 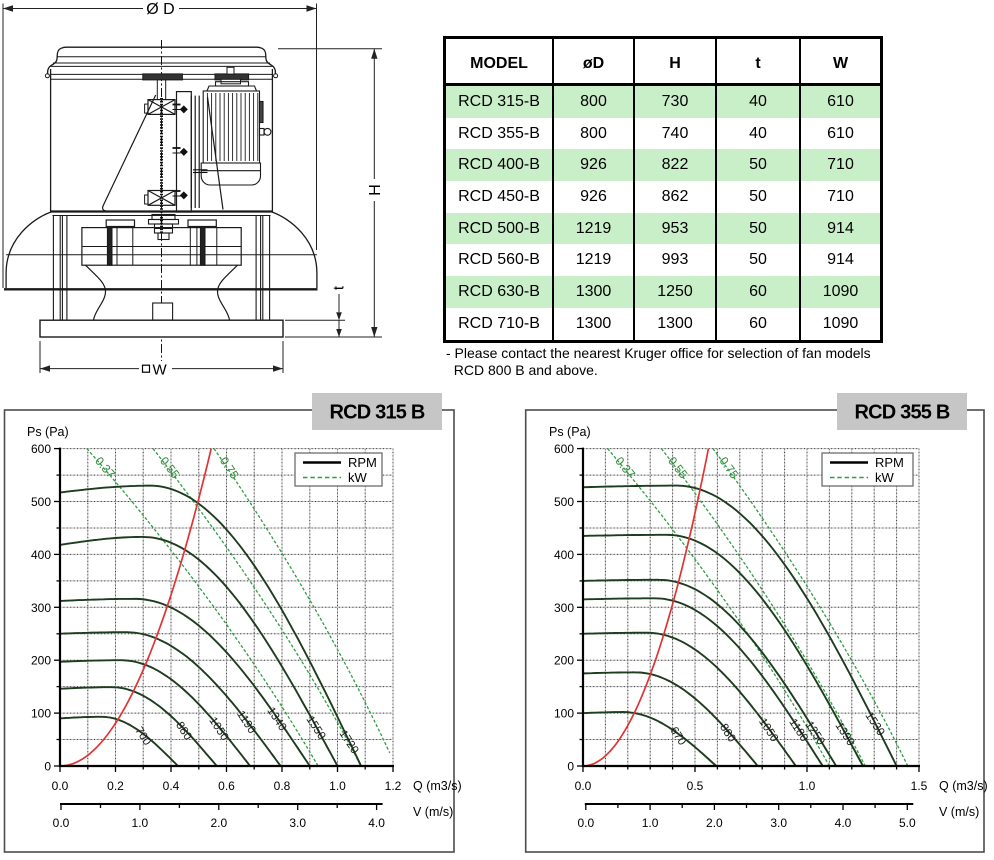 I want to click on svg-text: 1550, so click(x=316, y=728).